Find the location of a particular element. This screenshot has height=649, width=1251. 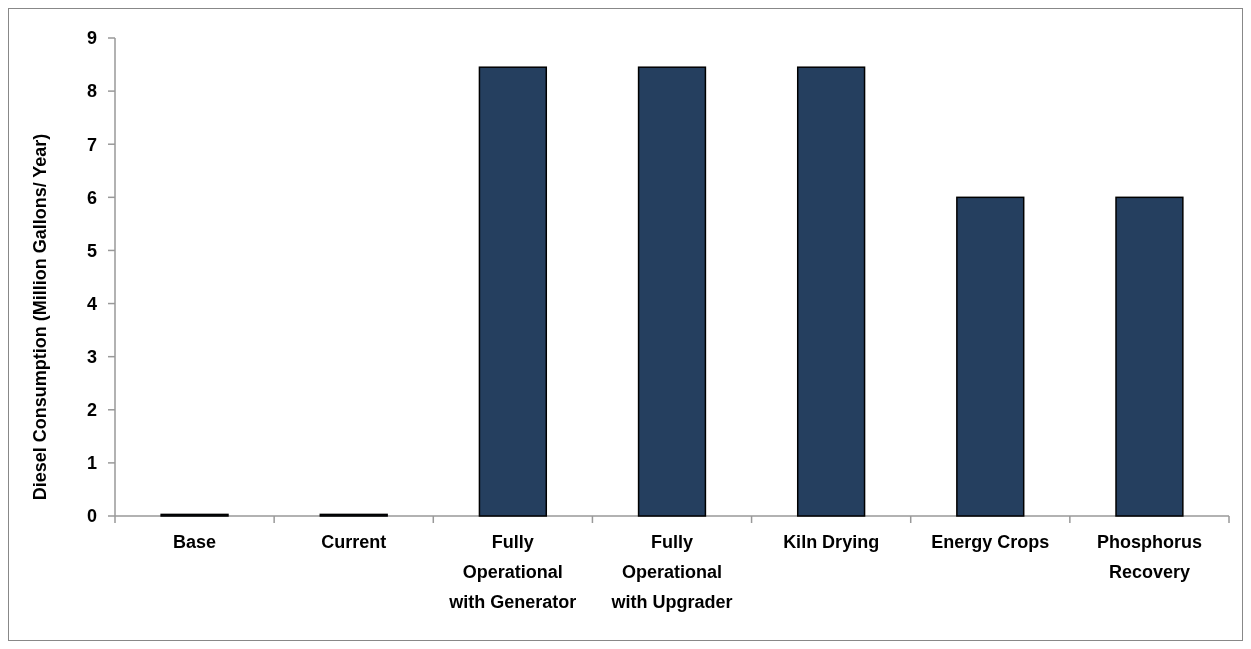

y-tick-label: 0 is located at coordinates (91, 516).